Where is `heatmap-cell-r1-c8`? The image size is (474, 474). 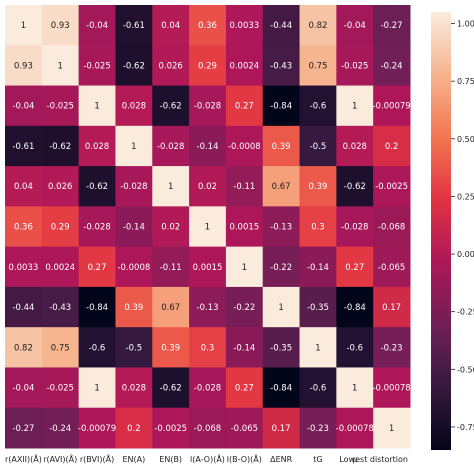 heatmap-cell-r1-c8 is located at coordinates (318, 66).